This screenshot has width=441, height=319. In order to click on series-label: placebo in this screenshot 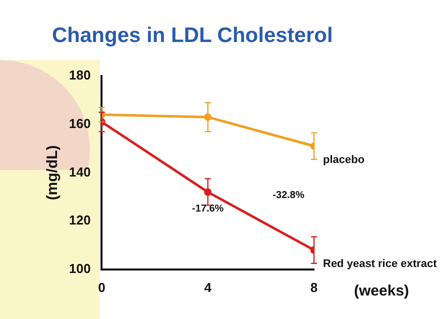, I will do `click(344, 160)`.